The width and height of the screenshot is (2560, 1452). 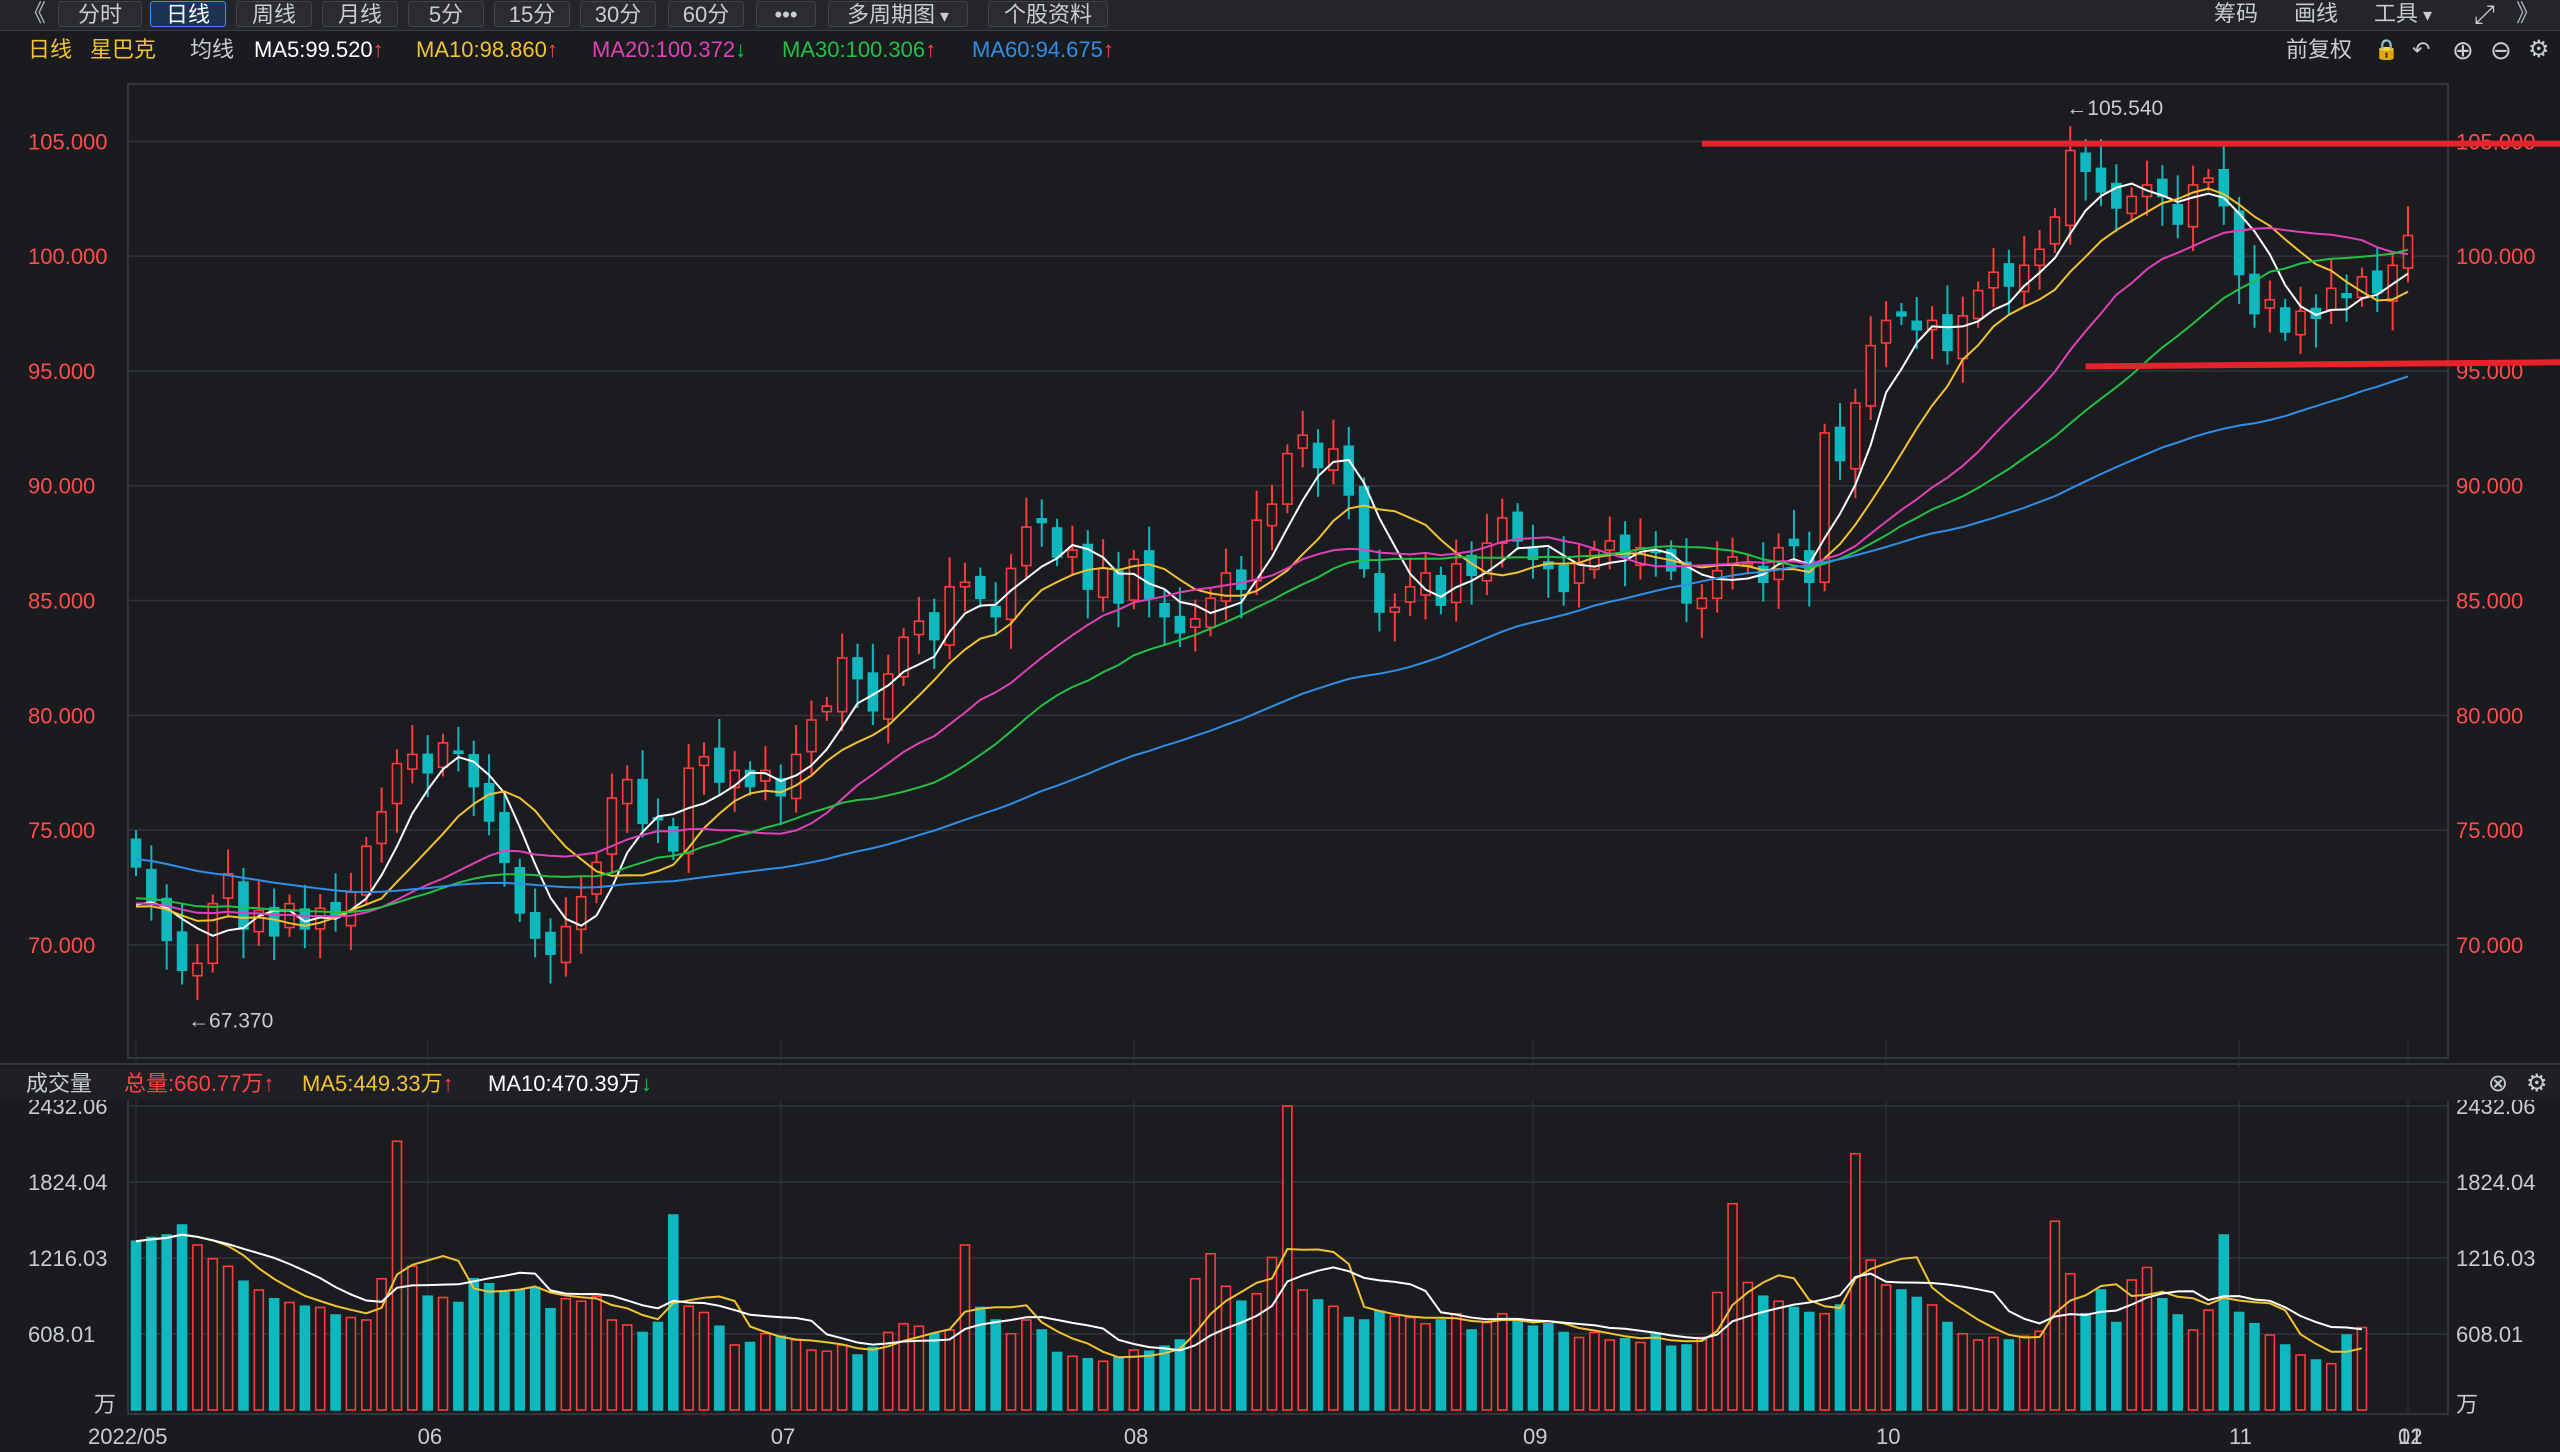 What do you see at coordinates (859, 49) in the screenshot?
I see `ma-value-4: MA30:100.306↑` at bounding box center [859, 49].